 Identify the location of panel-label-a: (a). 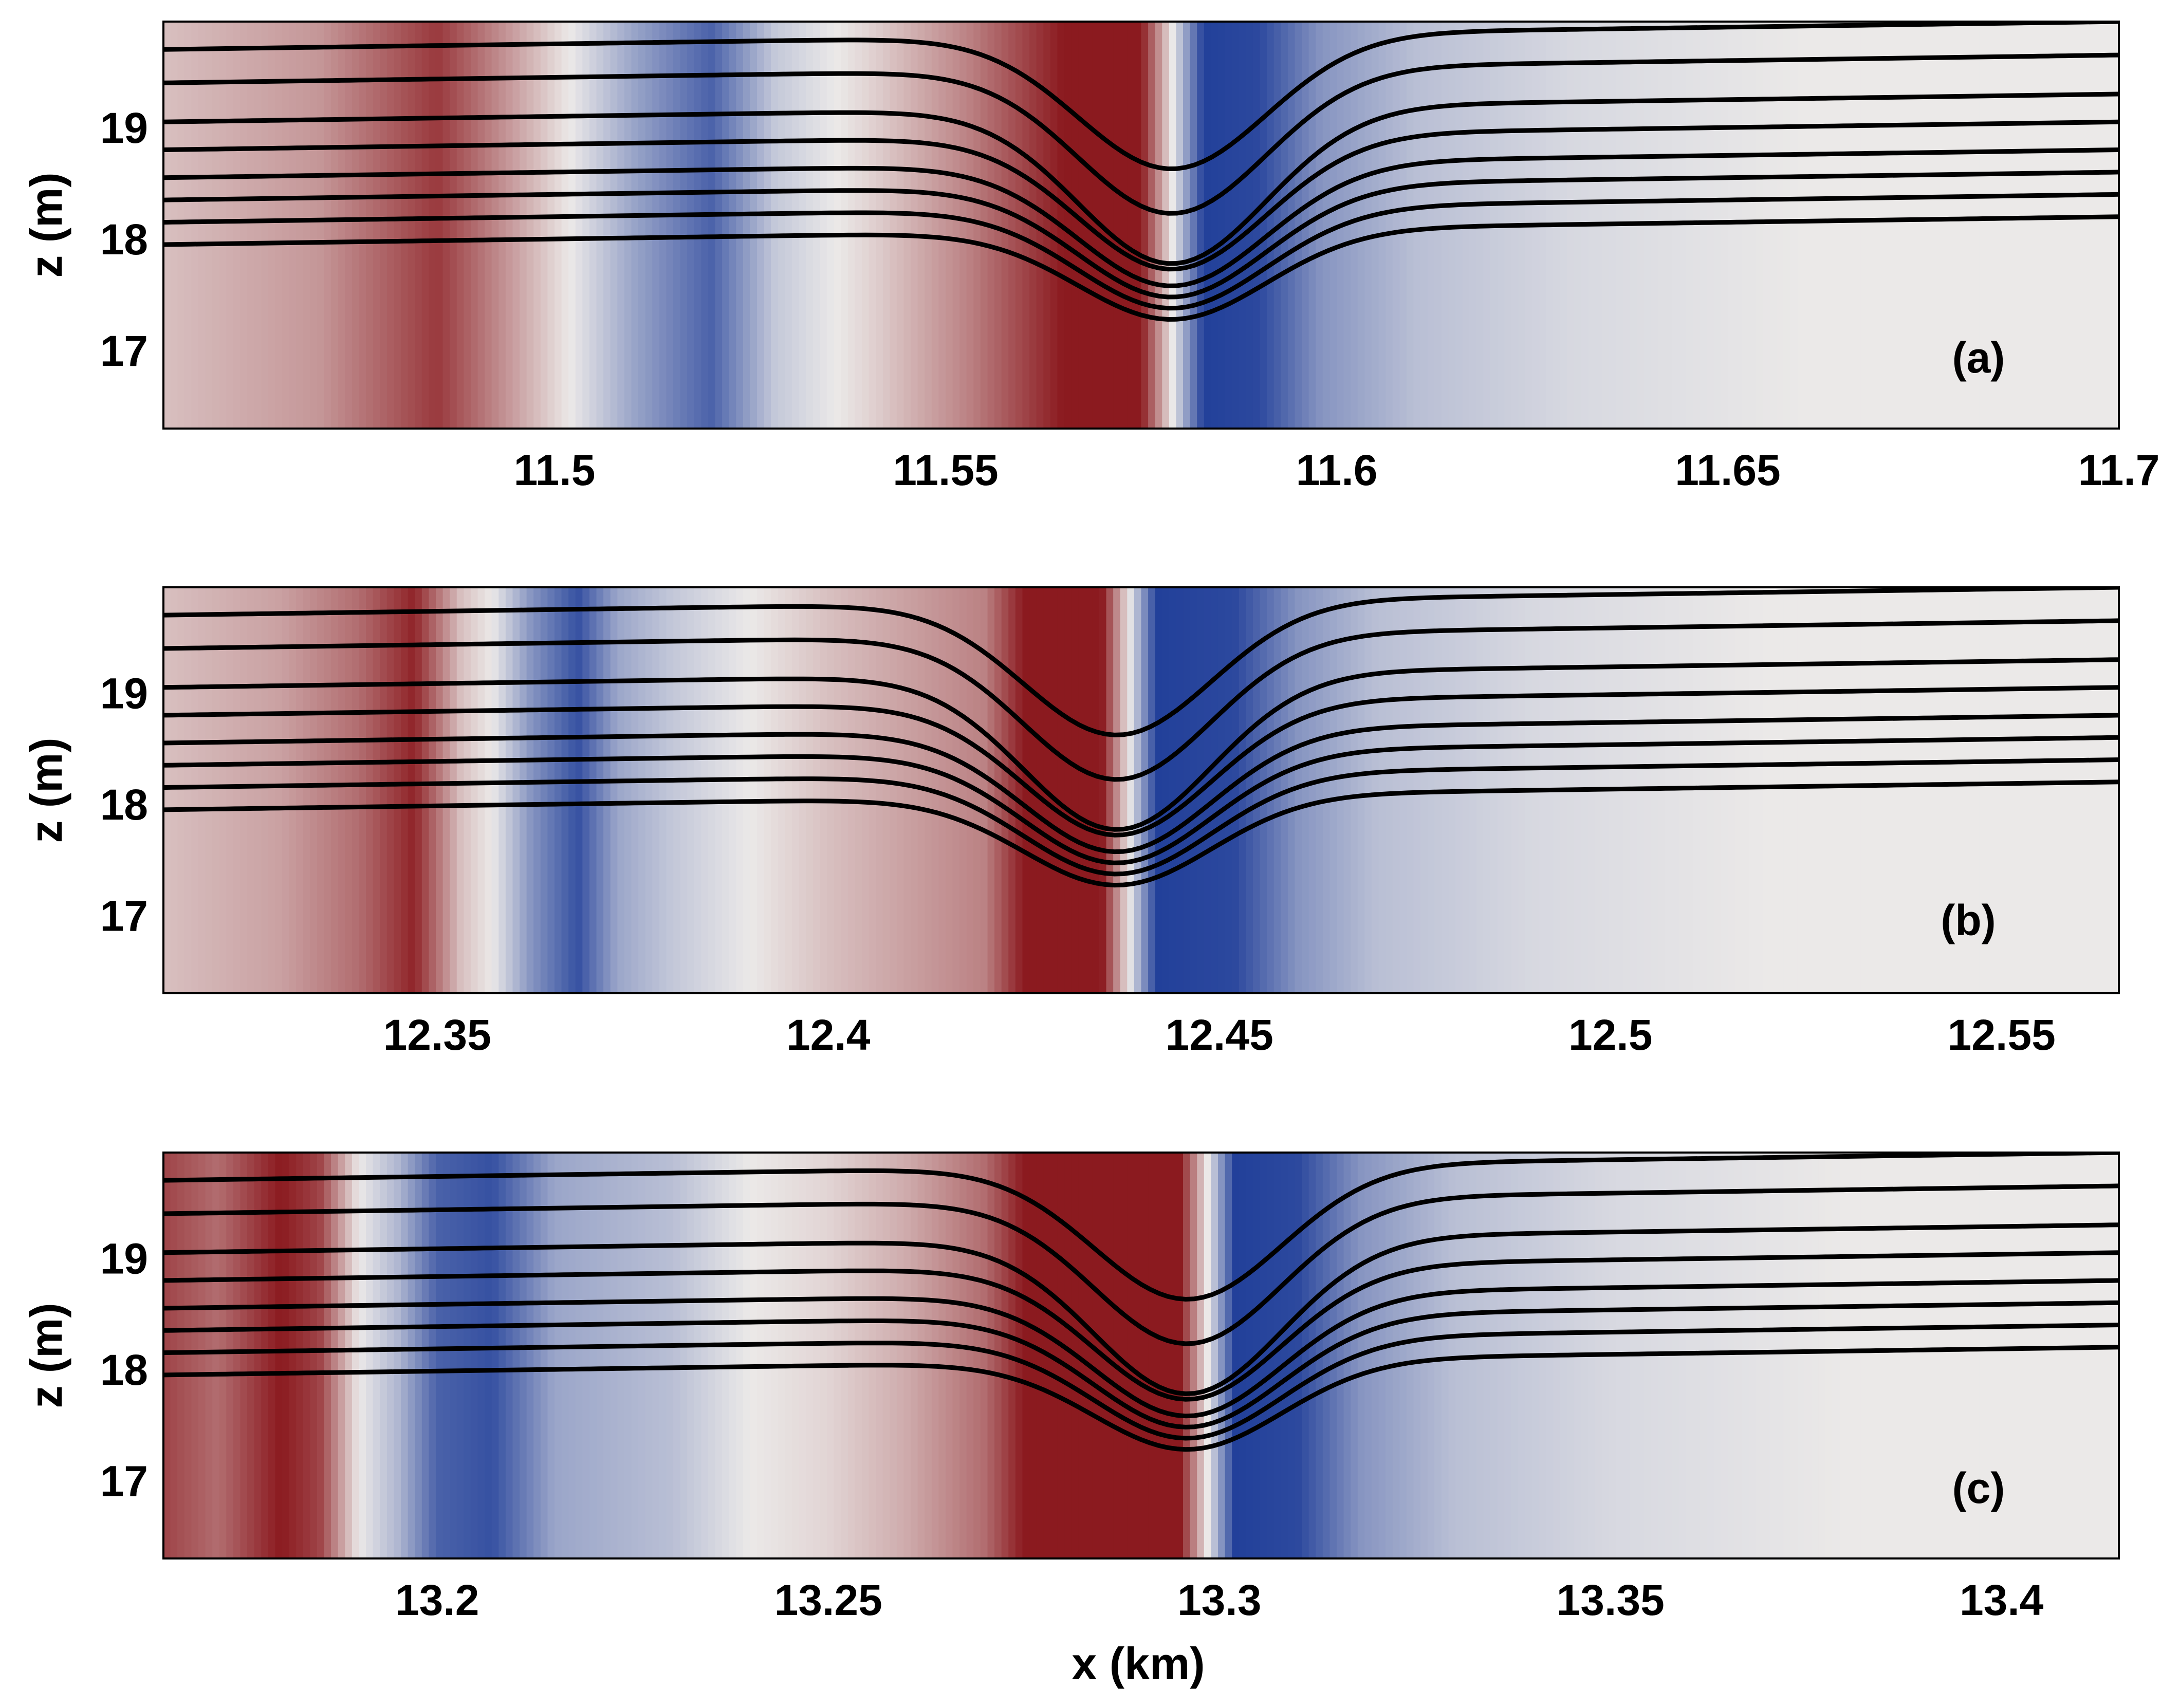
(1979, 358).